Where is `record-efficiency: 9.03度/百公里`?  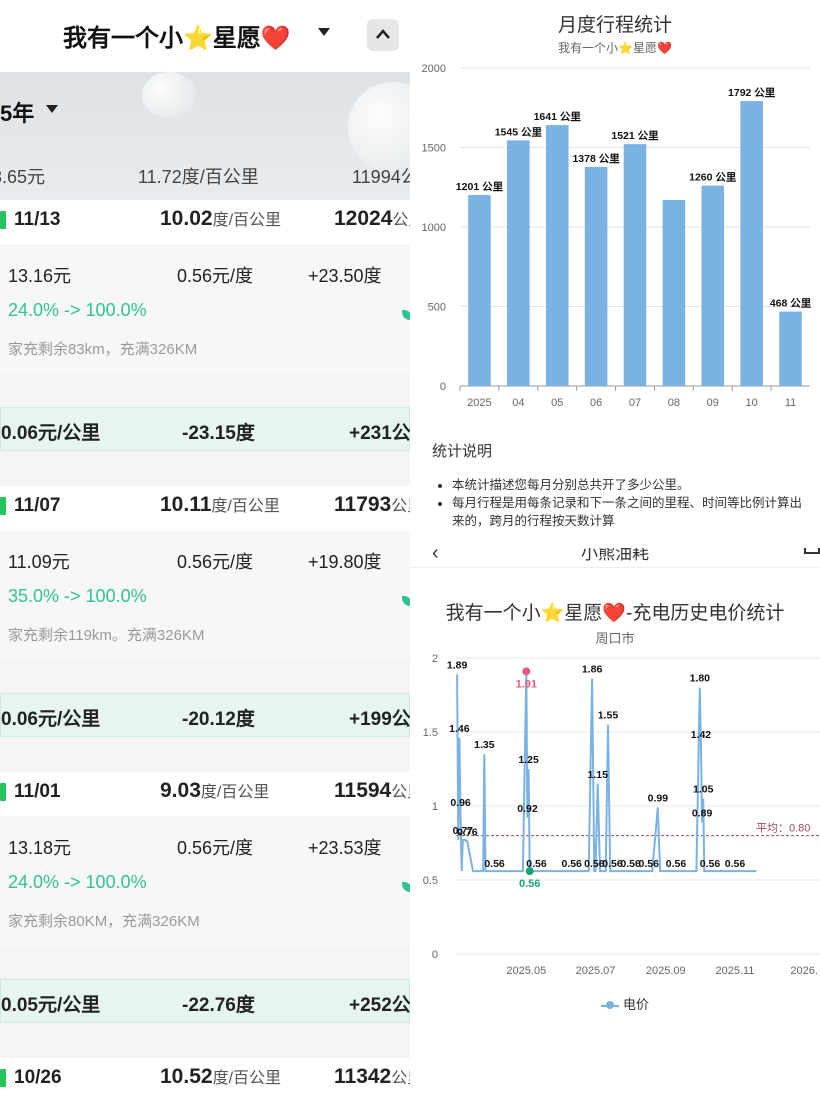
record-efficiency: 9.03度/百公里 is located at coordinates (215, 790).